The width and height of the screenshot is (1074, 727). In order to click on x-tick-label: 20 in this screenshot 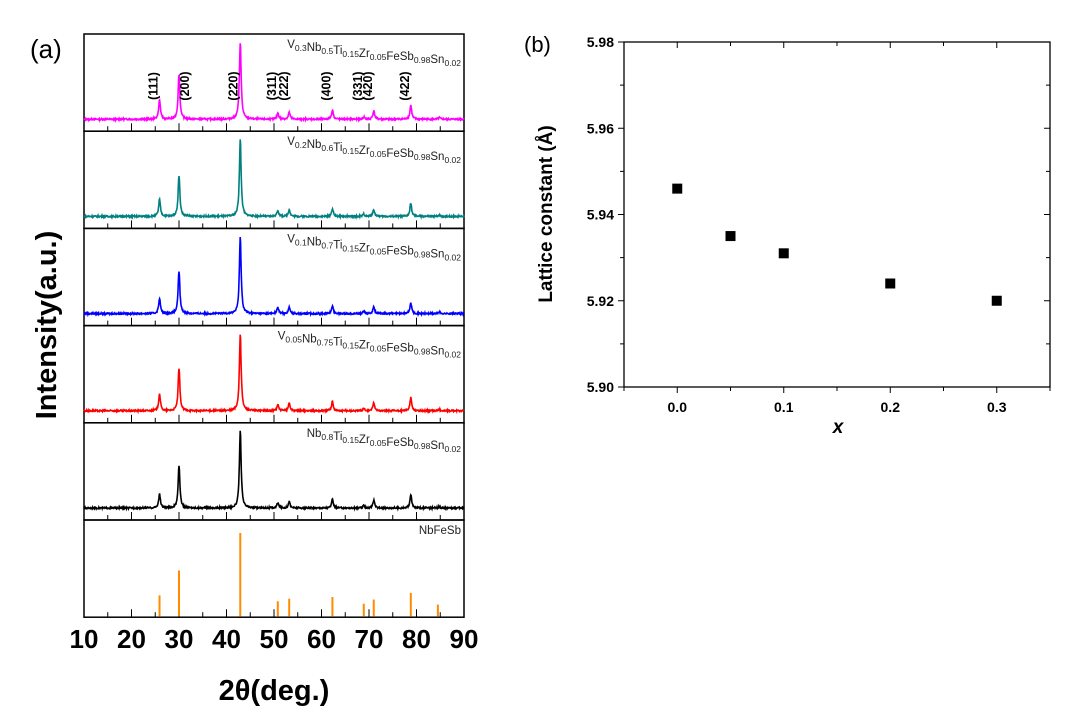, I will do `click(131, 639)`.